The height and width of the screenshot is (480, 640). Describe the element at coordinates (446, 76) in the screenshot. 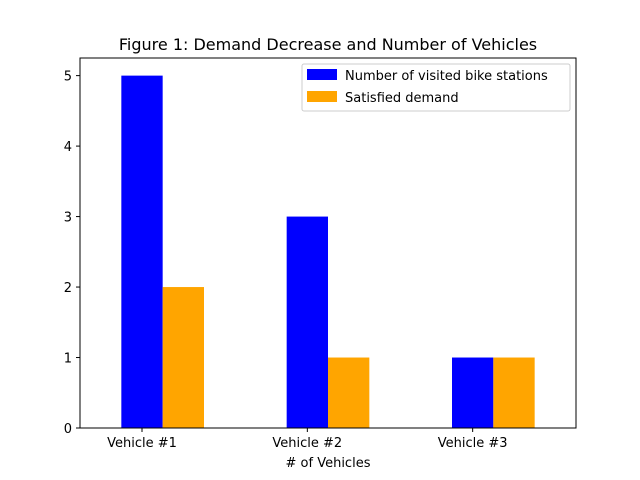

I see `legend-label-visited-stations: Number of visited bike stations` at that location.